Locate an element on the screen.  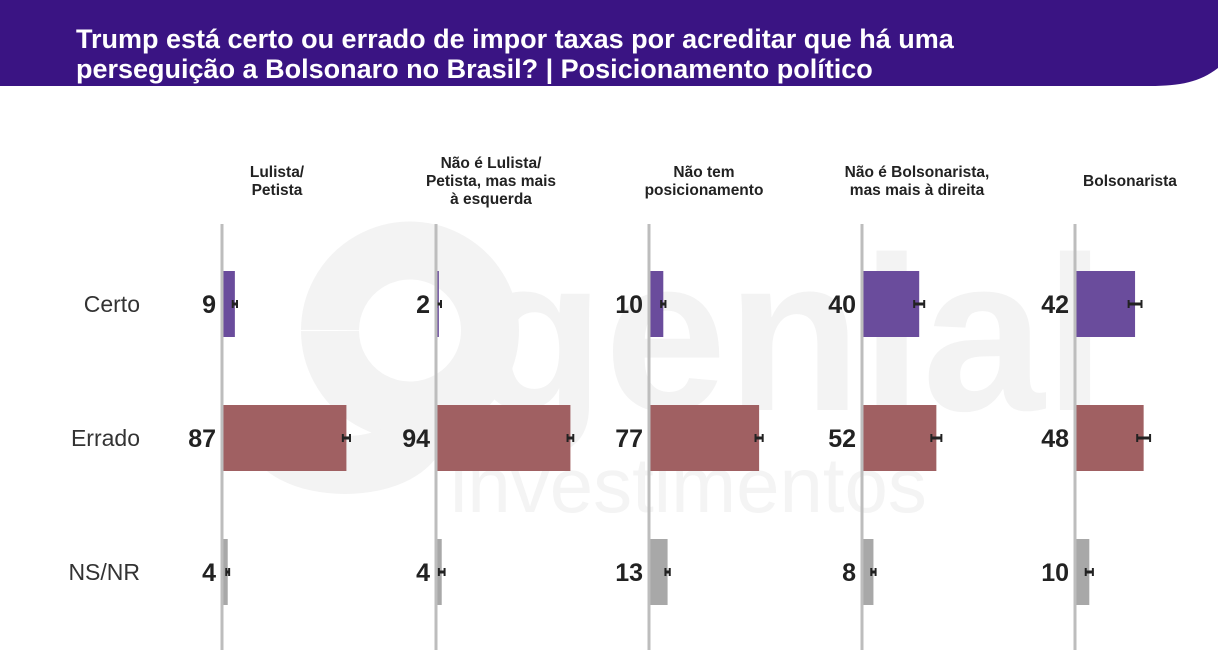
value-label-4-0: 42 is located at coordinates (1055, 305).